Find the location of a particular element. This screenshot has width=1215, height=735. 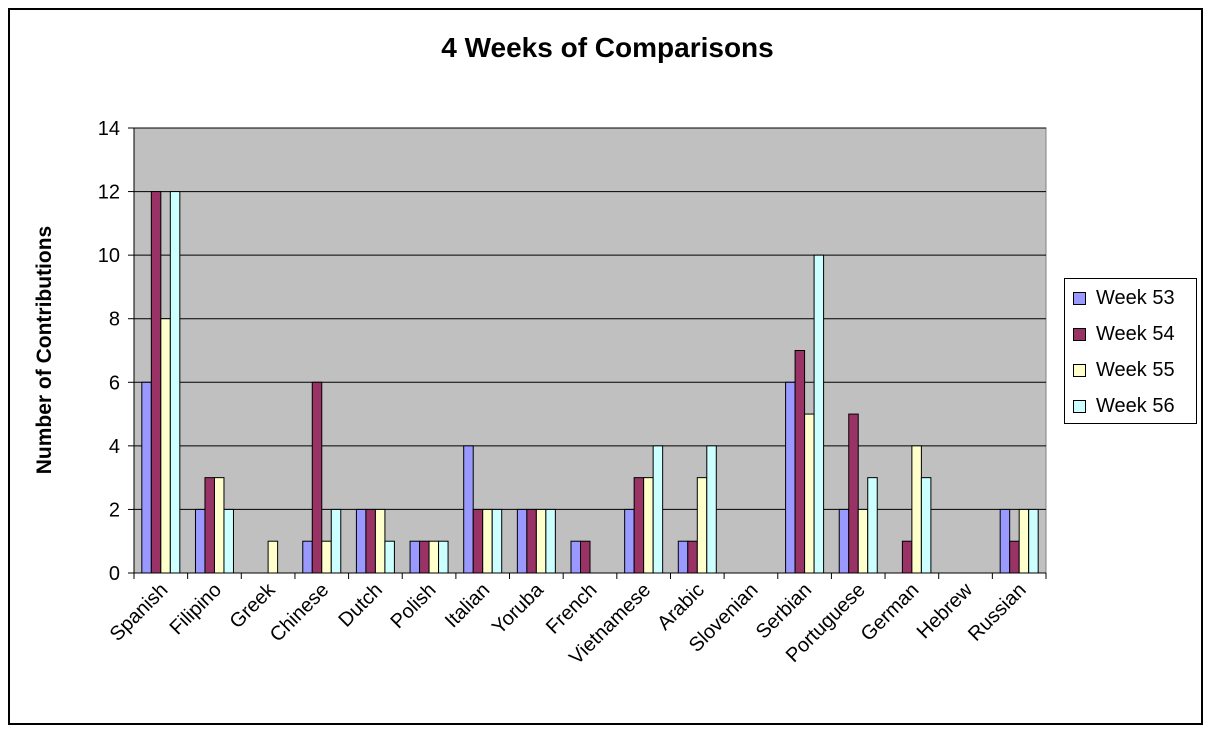

legend-item: Week 54 is located at coordinates (1124, 334).